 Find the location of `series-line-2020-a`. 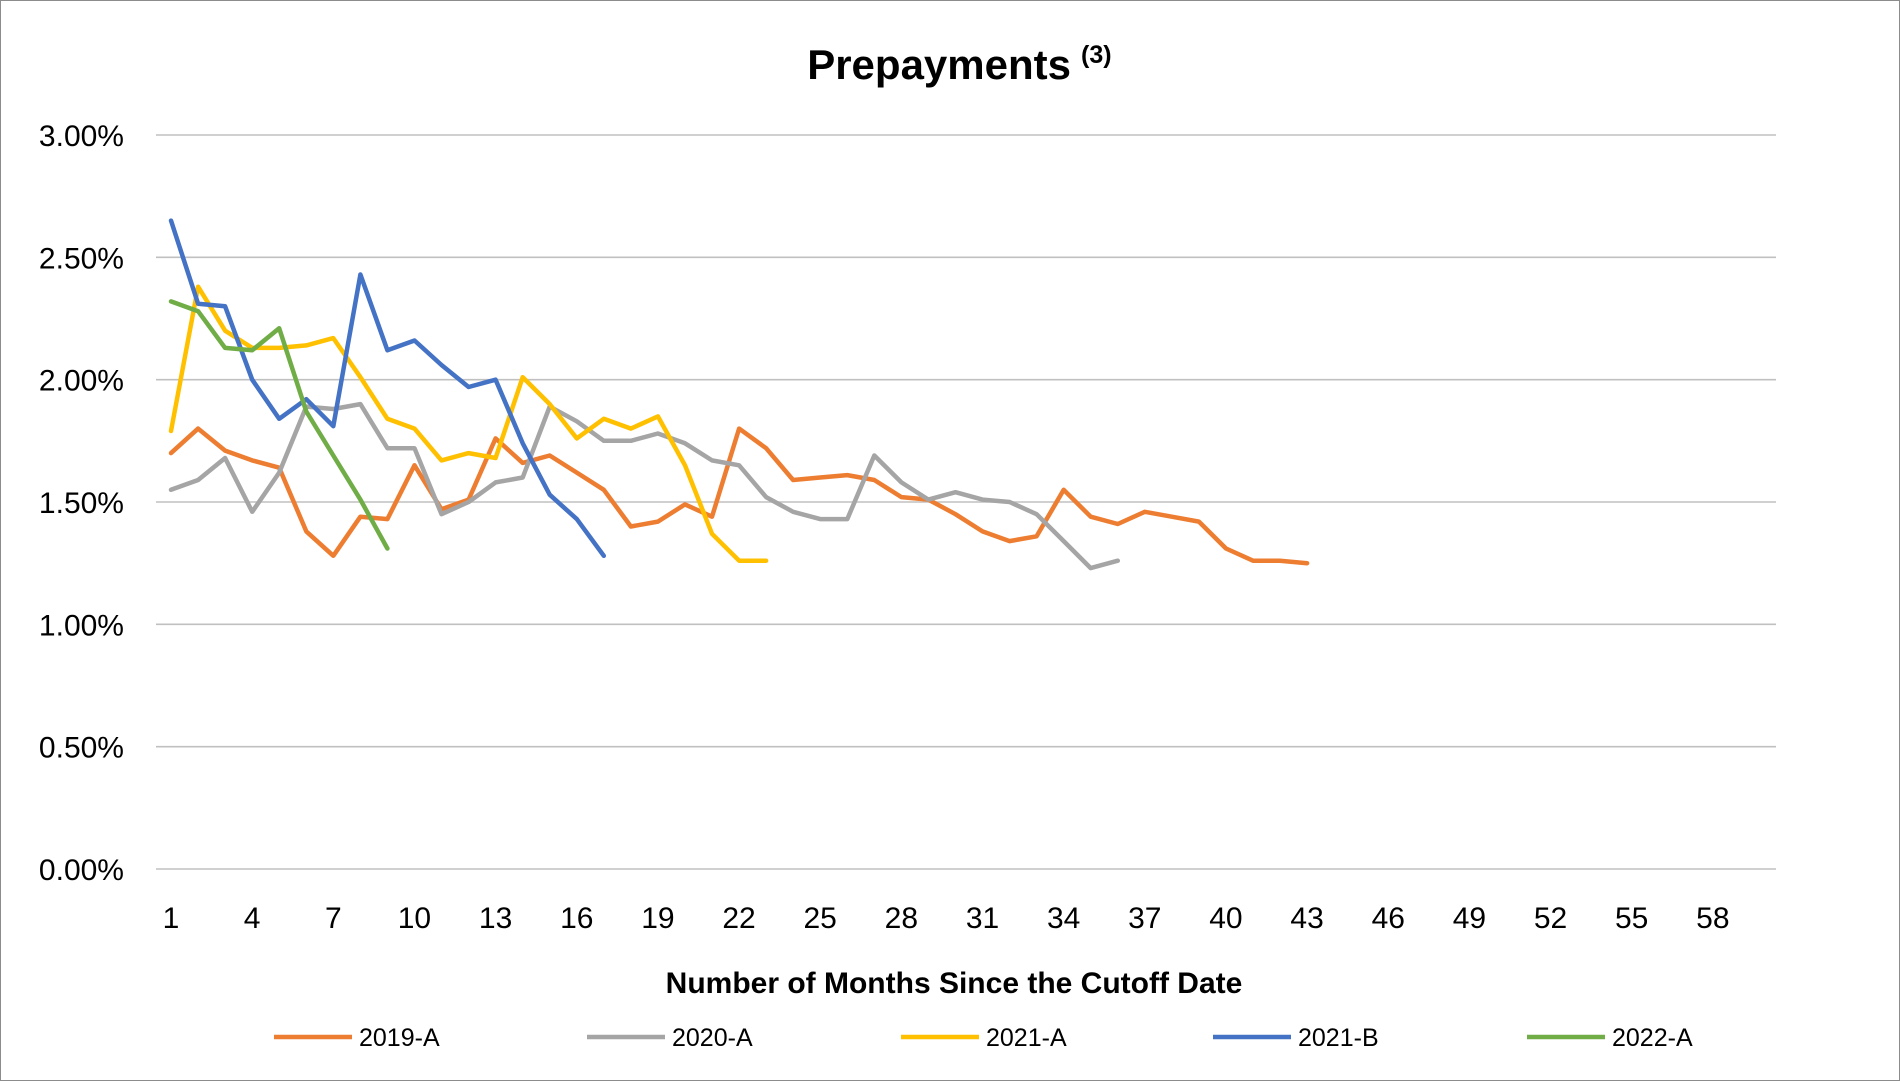

series-line-2020-a is located at coordinates (644, 486).